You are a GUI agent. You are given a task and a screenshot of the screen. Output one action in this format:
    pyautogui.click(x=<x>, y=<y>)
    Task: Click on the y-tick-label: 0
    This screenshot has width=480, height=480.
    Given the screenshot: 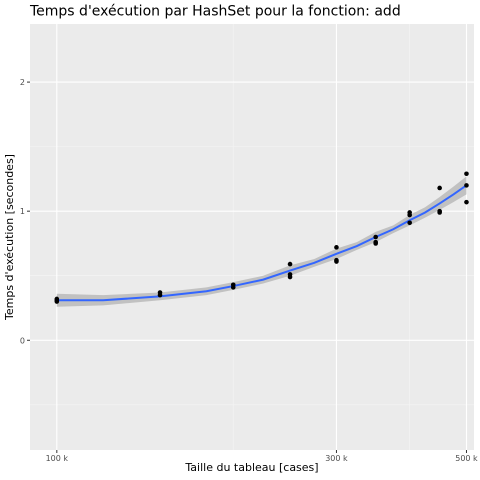 What is the action you would take?
    pyautogui.click(x=22, y=340)
    